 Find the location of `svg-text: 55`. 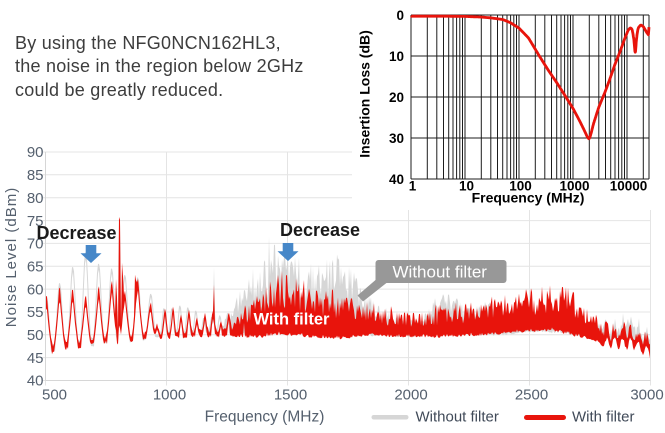

svg-text: 55 is located at coordinates (35, 312).